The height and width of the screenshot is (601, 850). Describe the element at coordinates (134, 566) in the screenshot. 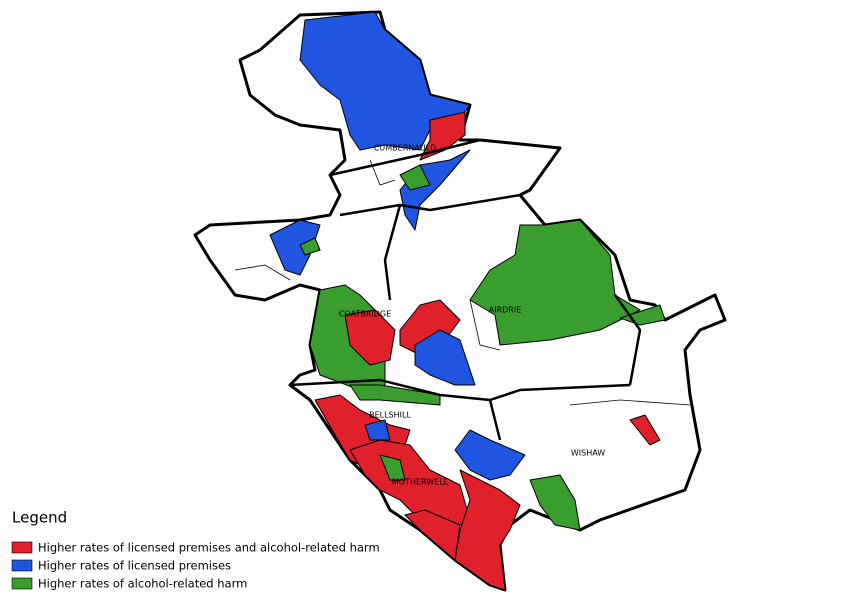

I see `legend-label: Higher rates of licensed premises` at that location.